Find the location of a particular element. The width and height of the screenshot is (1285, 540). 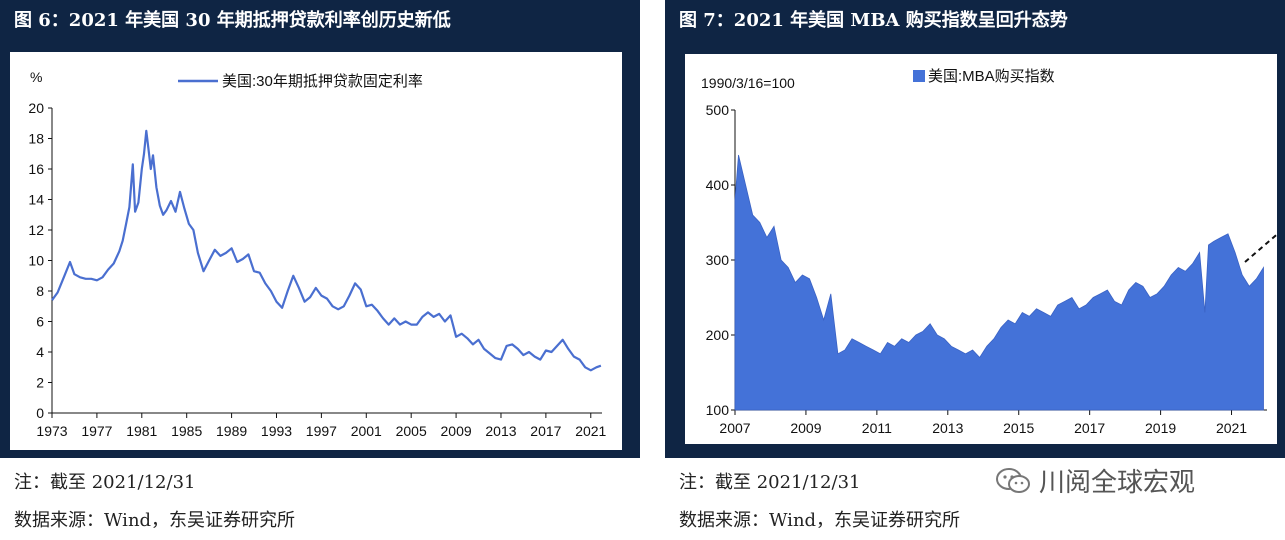

figure-7-note: 注：截至 2021/12/31 is located at coordinates (770, 482).